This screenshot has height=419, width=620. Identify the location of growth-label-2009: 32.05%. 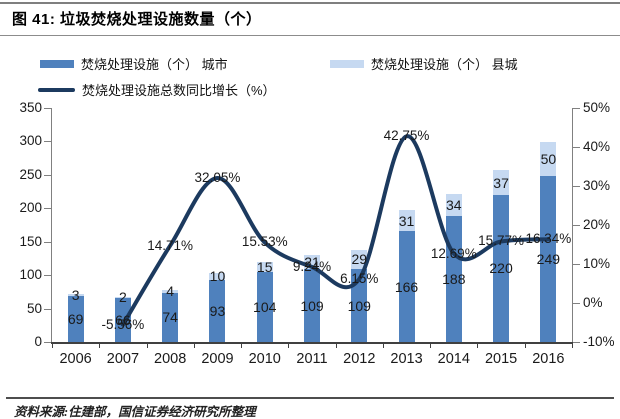
(217, 177).